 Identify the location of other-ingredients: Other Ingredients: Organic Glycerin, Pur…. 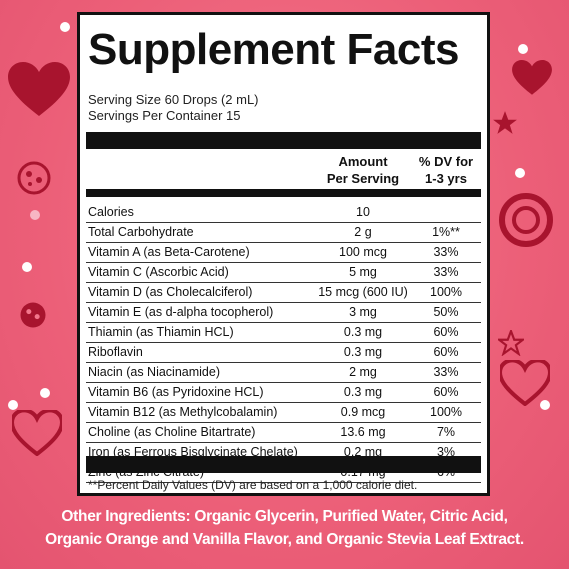
(284, 528).